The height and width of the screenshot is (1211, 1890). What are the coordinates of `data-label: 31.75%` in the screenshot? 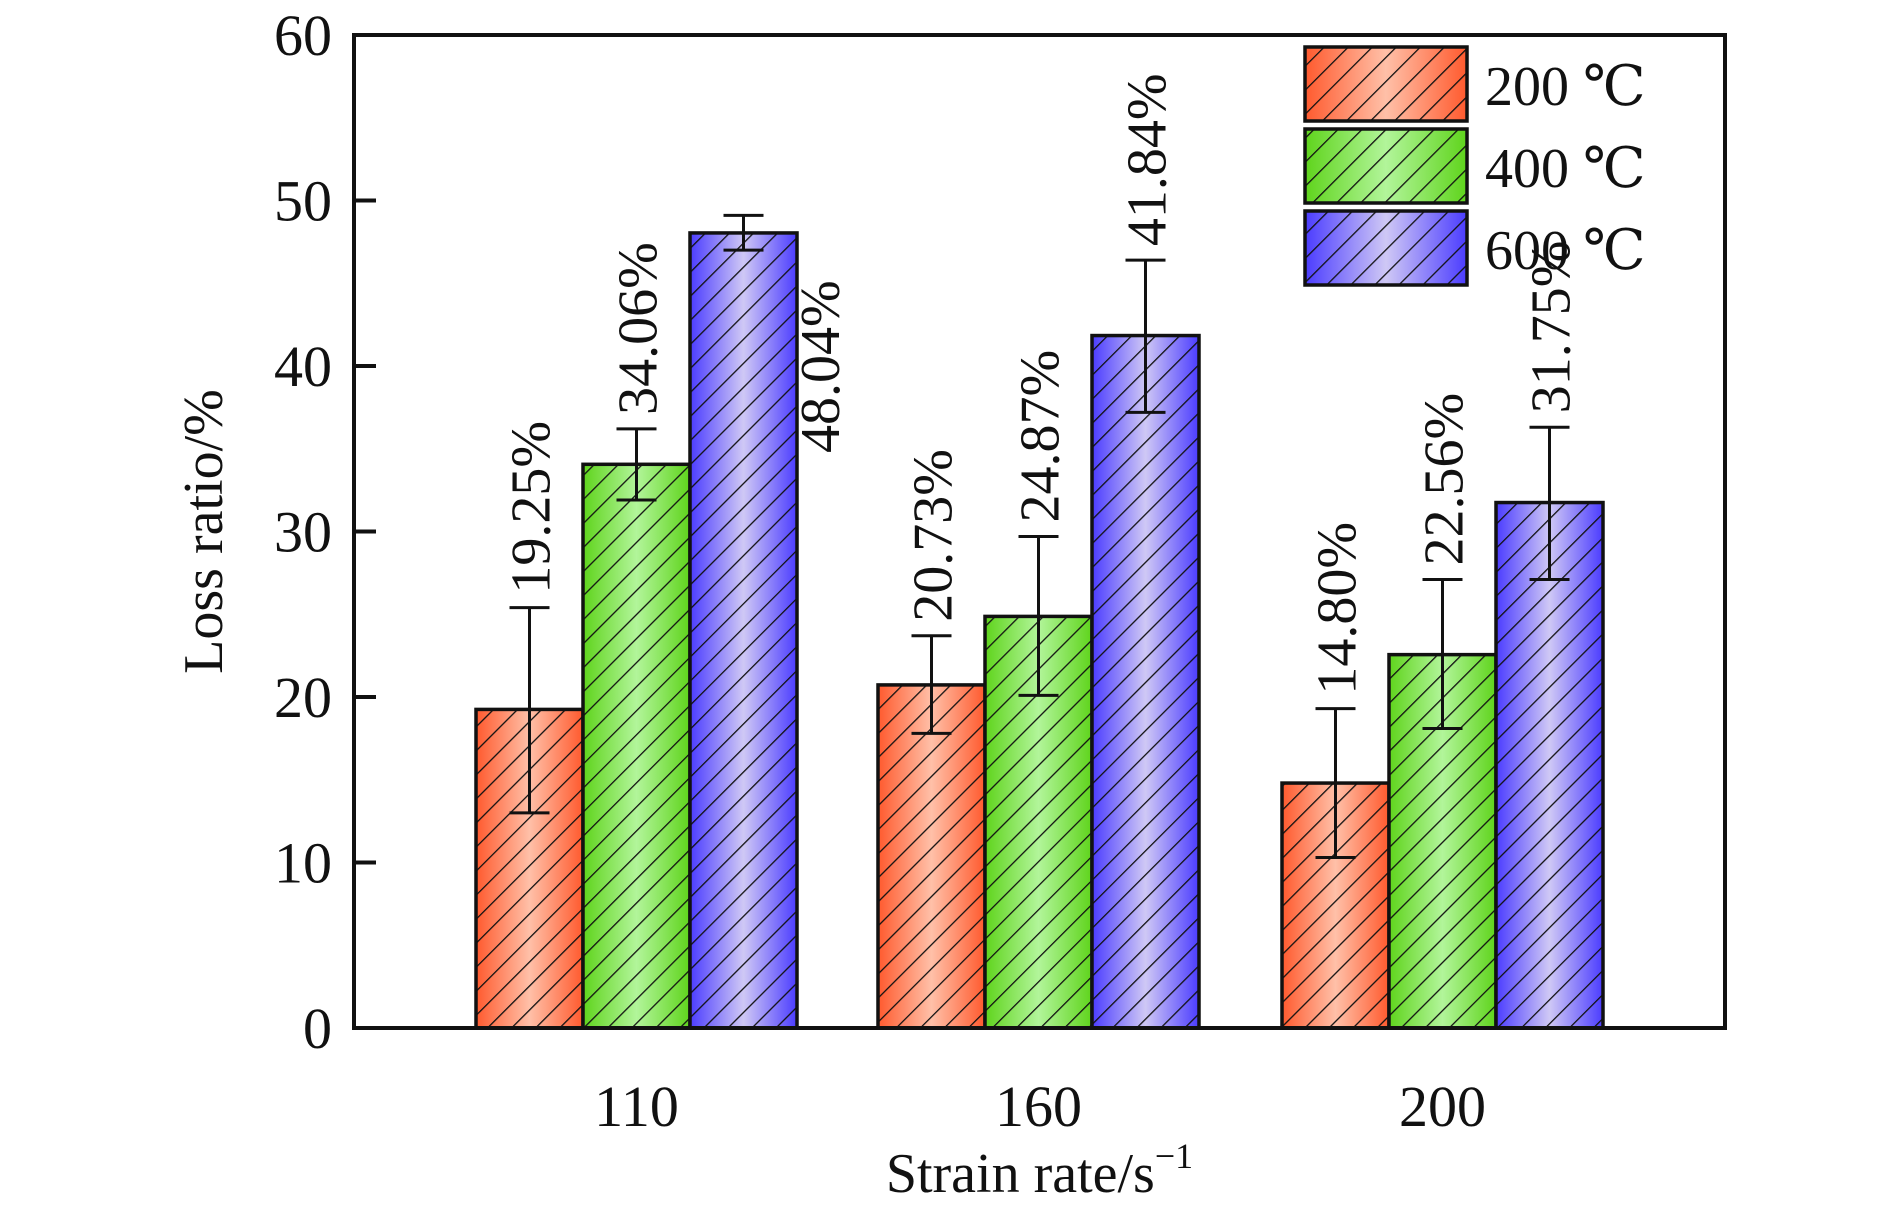 It's located at (1552, 327).